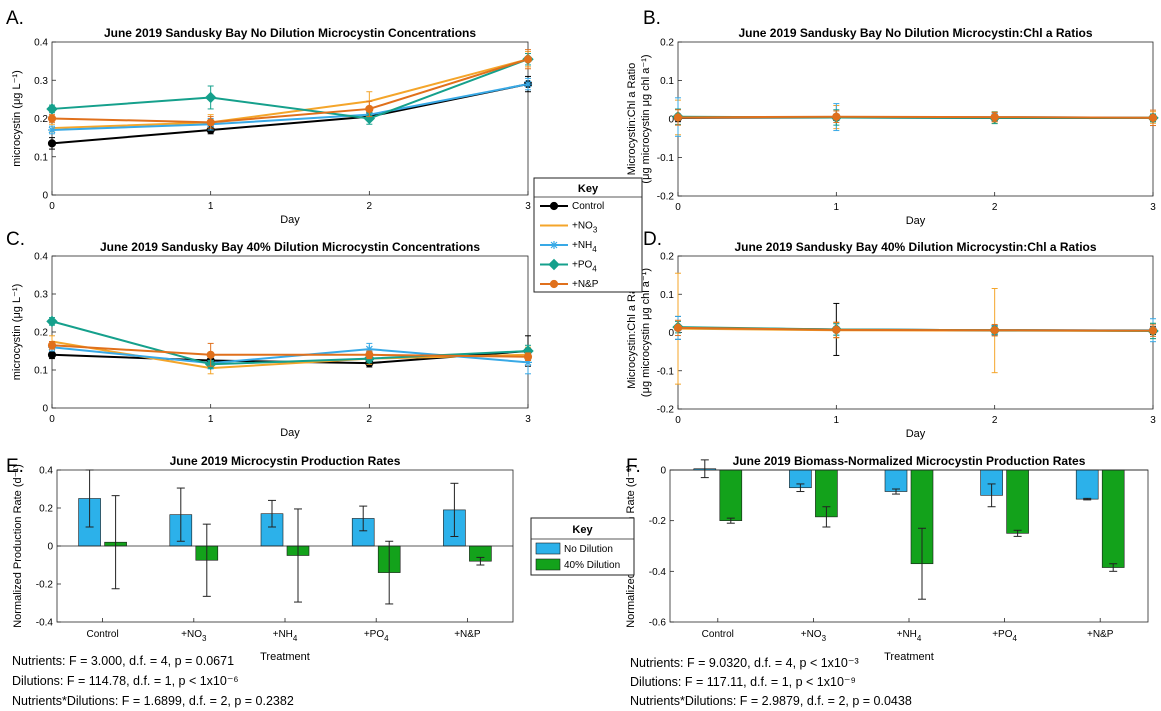 The image size is (1161, 711). Describe the element at coordinates (592, 565) in the screenshot. I see `legend-label: 40% Dilution` at that location.